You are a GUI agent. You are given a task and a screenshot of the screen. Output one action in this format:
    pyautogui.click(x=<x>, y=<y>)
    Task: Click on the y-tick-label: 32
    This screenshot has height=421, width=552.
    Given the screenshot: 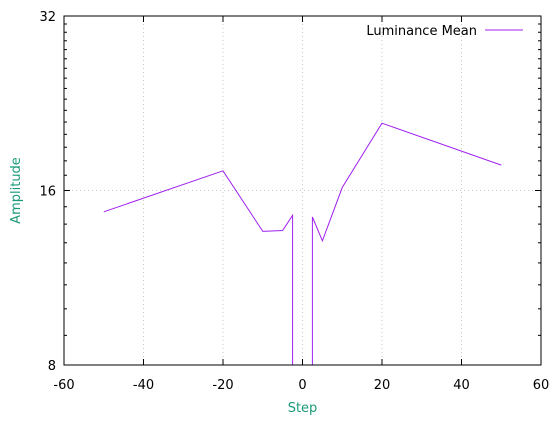 What is the action you would take?
    pyautogui.click(x=47, y=17)
    